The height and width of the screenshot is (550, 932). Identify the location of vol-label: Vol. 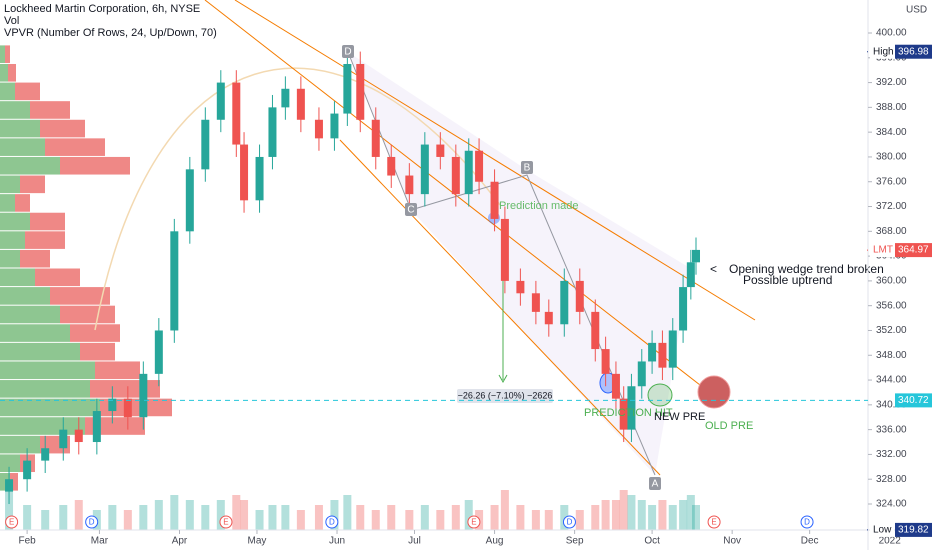
(11, 21).